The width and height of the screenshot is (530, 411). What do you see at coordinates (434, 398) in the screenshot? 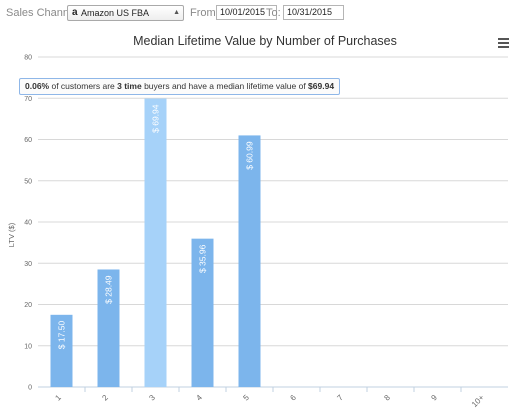
I see `x-tick-label: 9` at bounding box center [434, 398].